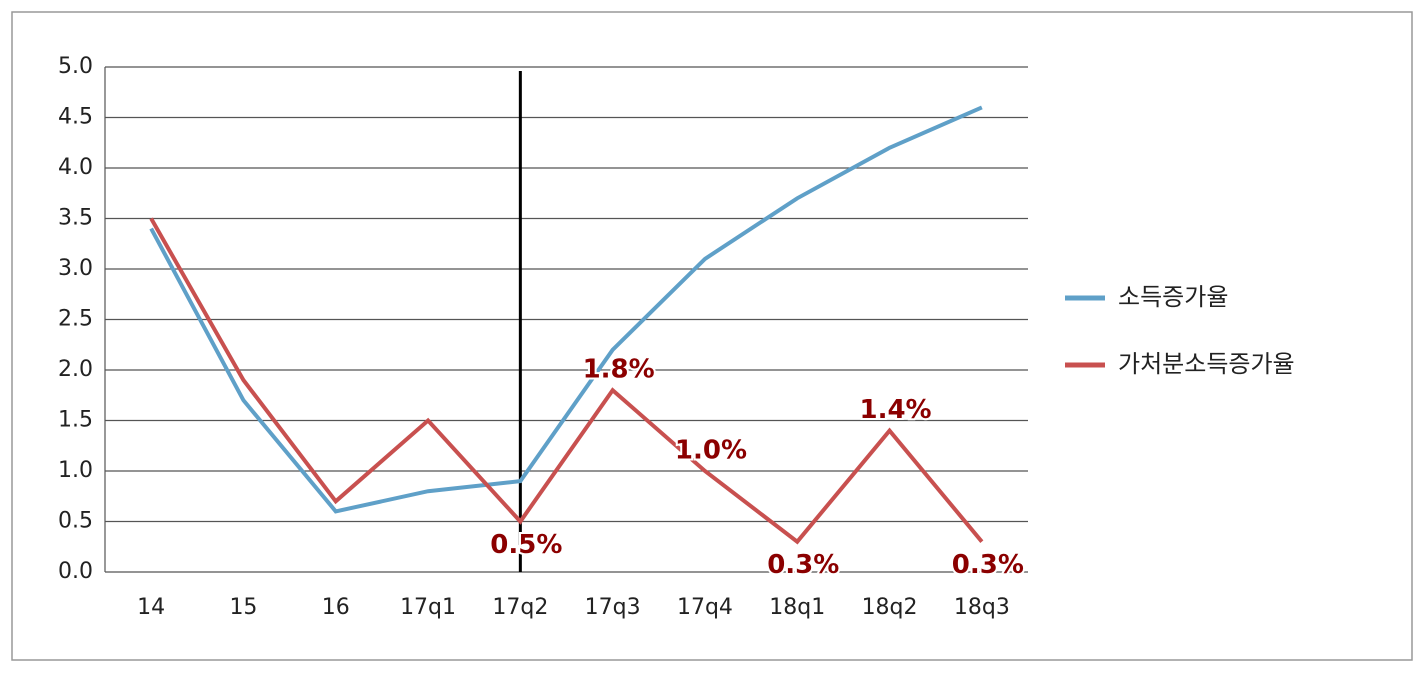 The width and height of the screenshot is (1424, 674). I want to click on y-tick-label: 2.5, so click(75, 319).